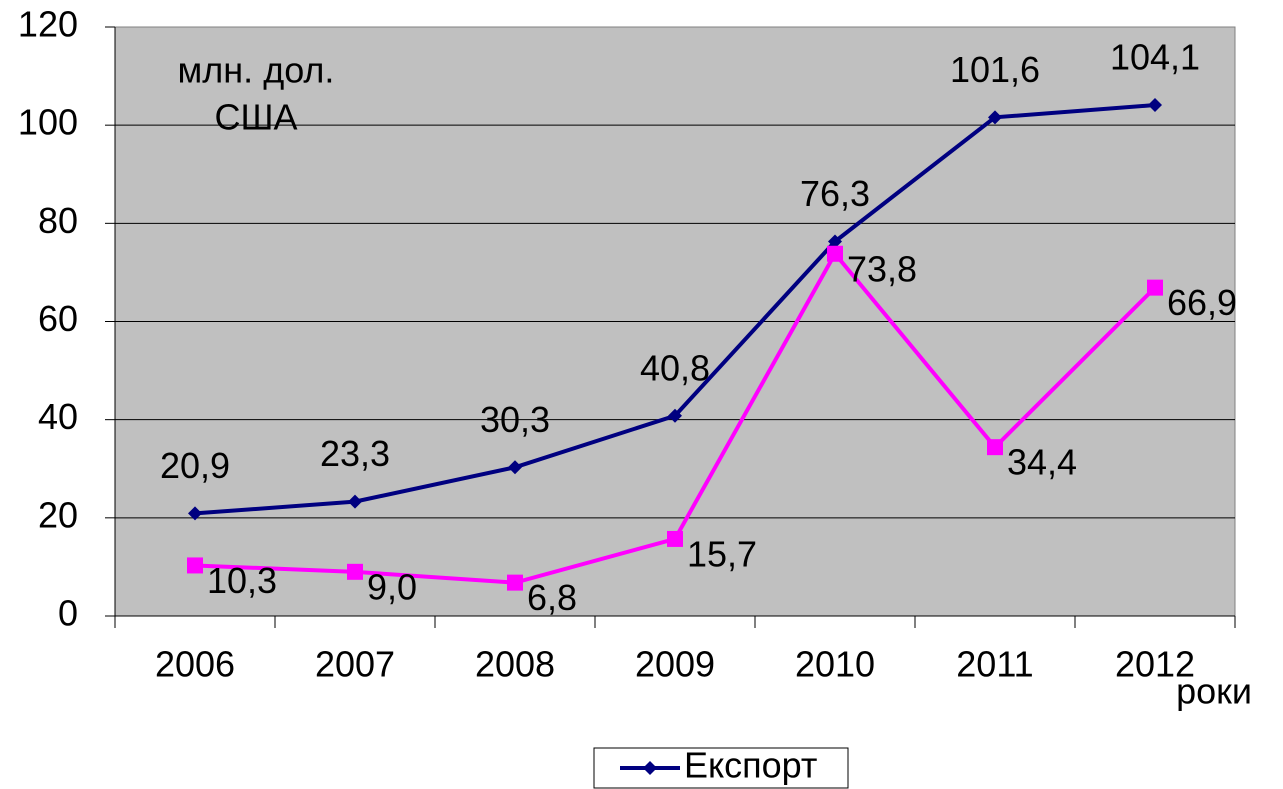 This screenshot has width=1283, height=789. What do you see at coordinates (58, 416) in the screenshot?
I see `y-tick-label: 40` at bounding box center [58, 416].